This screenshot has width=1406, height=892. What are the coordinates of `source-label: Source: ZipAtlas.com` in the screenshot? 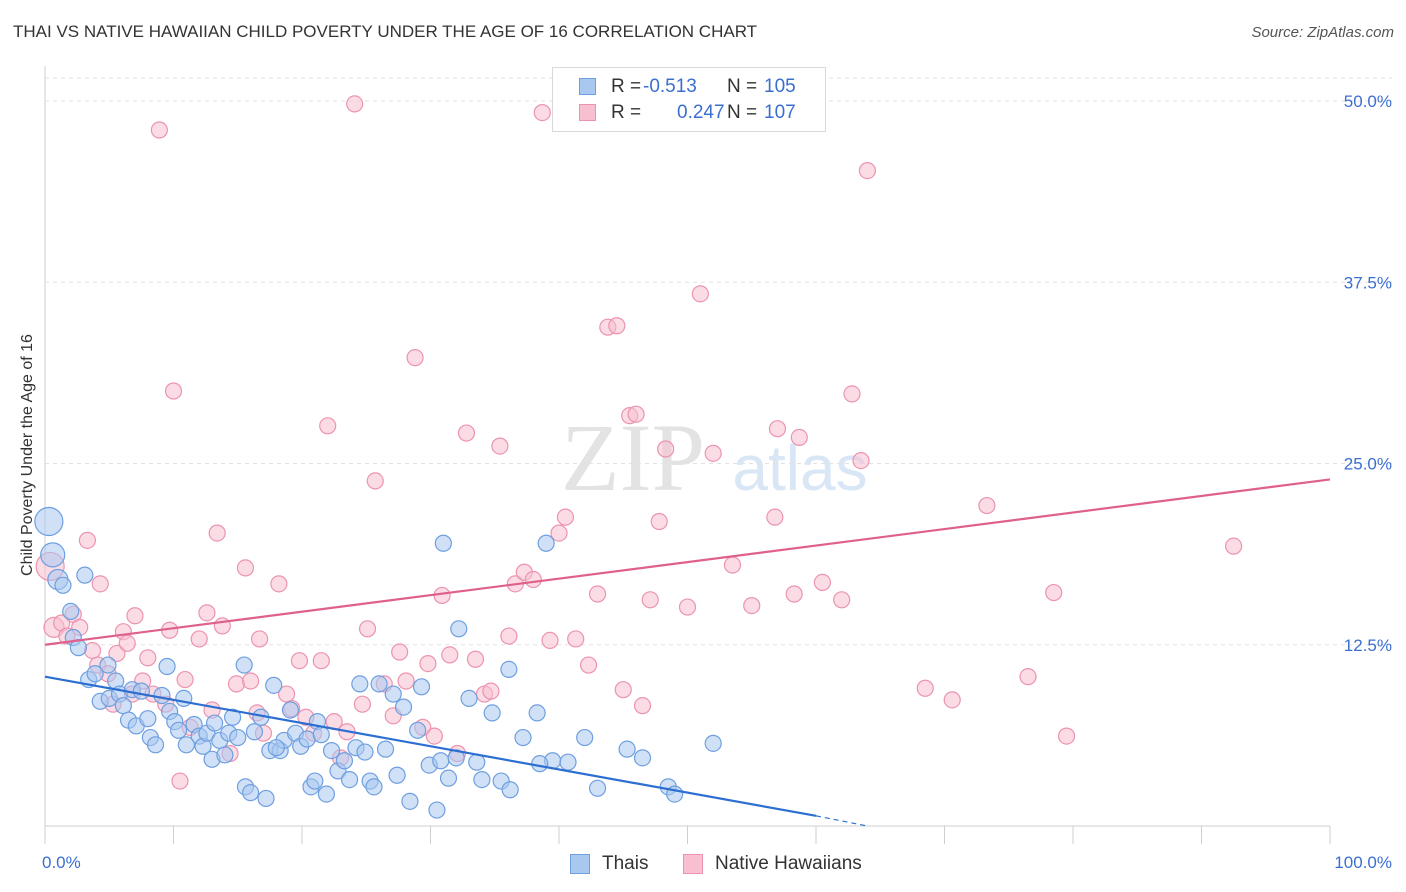 It's located at (1322, 32).